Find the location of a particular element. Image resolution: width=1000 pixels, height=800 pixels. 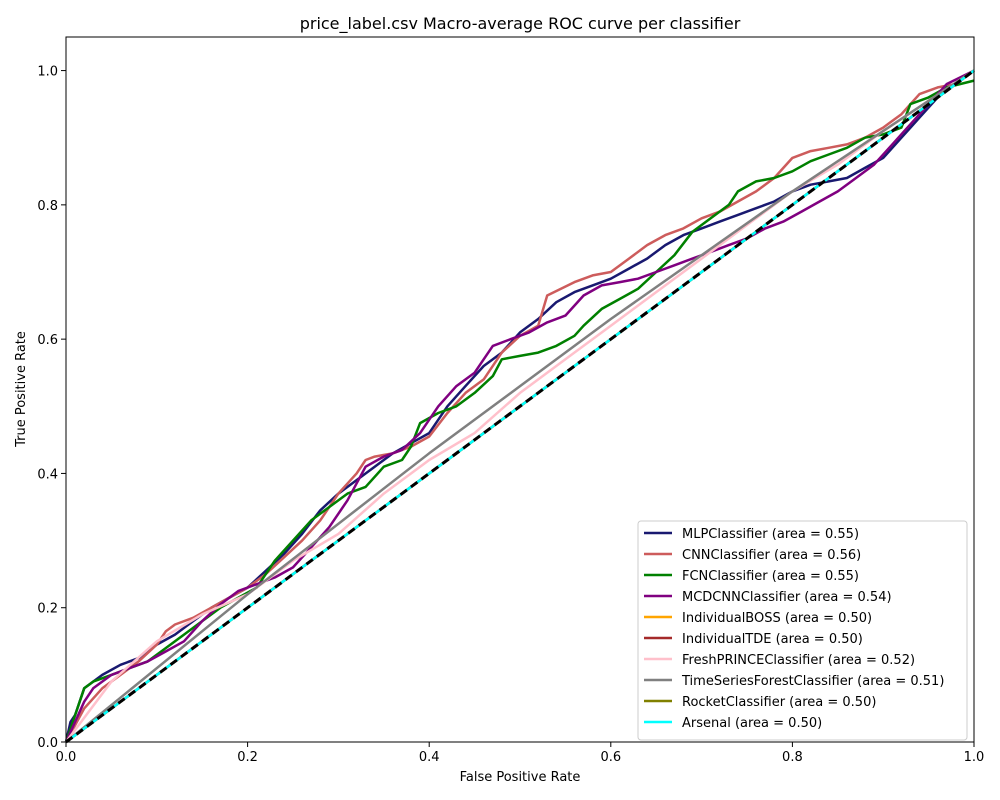

x-tick-label: 0.0 is located at coordinates (66, 757).